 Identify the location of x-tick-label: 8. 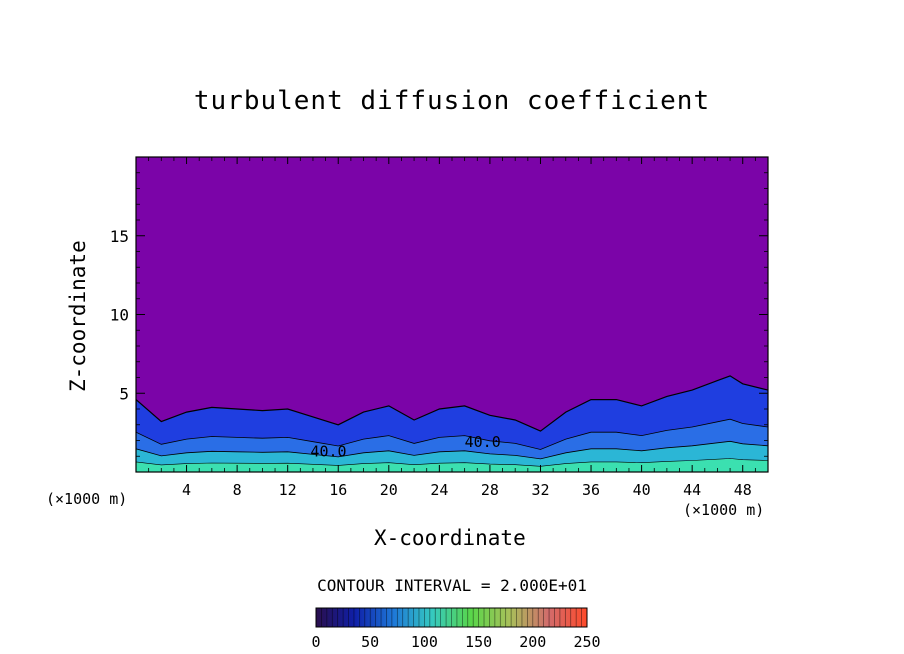
(237, 490).